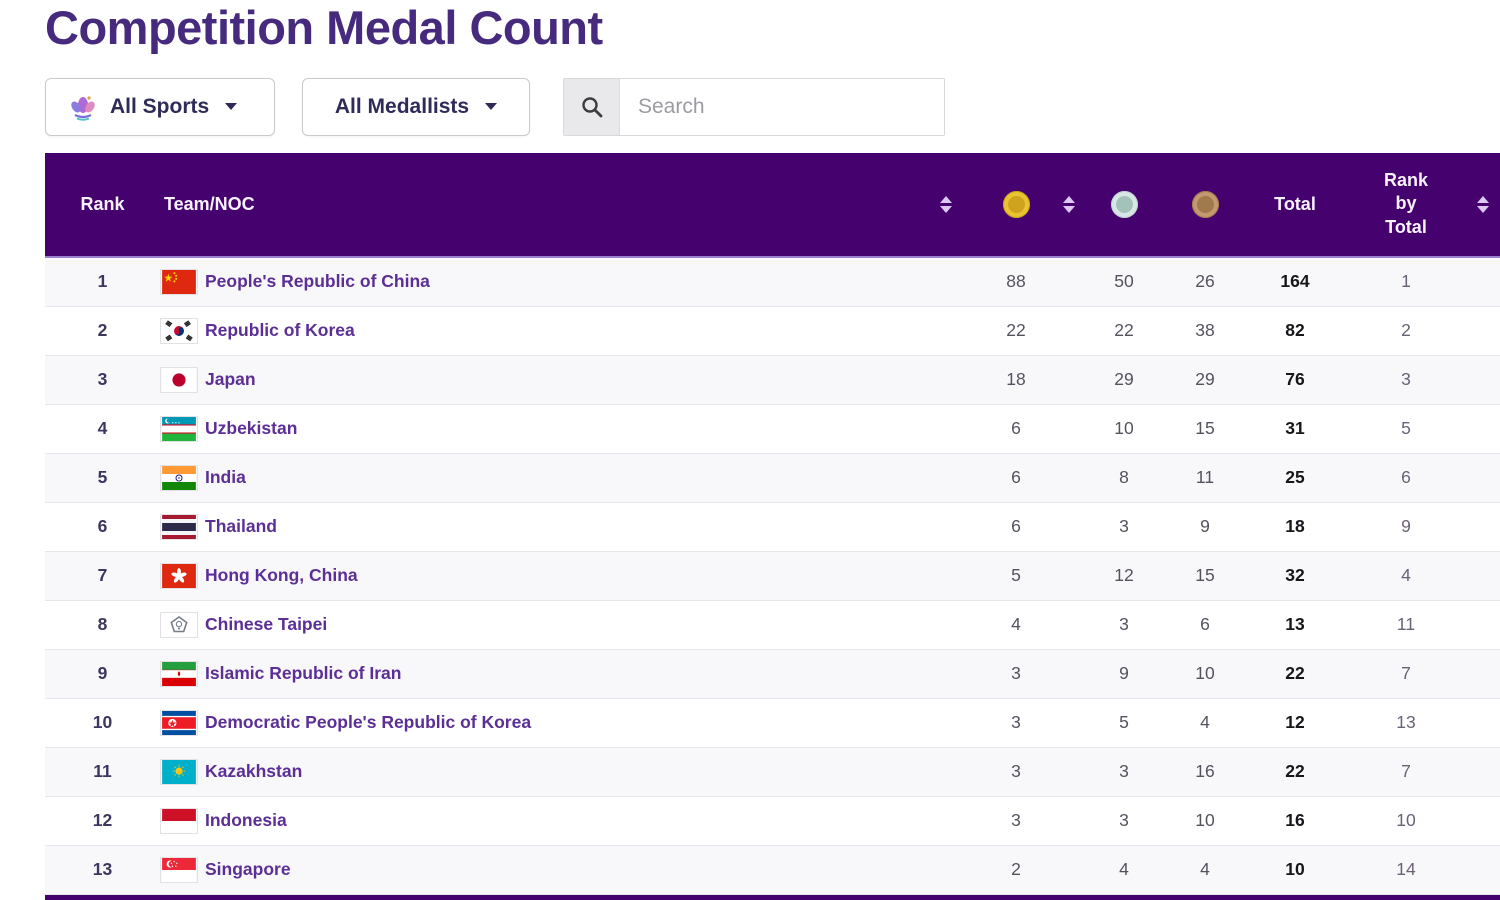  I want to click on team-noc-header: Team/NOC, so click(209, 203).